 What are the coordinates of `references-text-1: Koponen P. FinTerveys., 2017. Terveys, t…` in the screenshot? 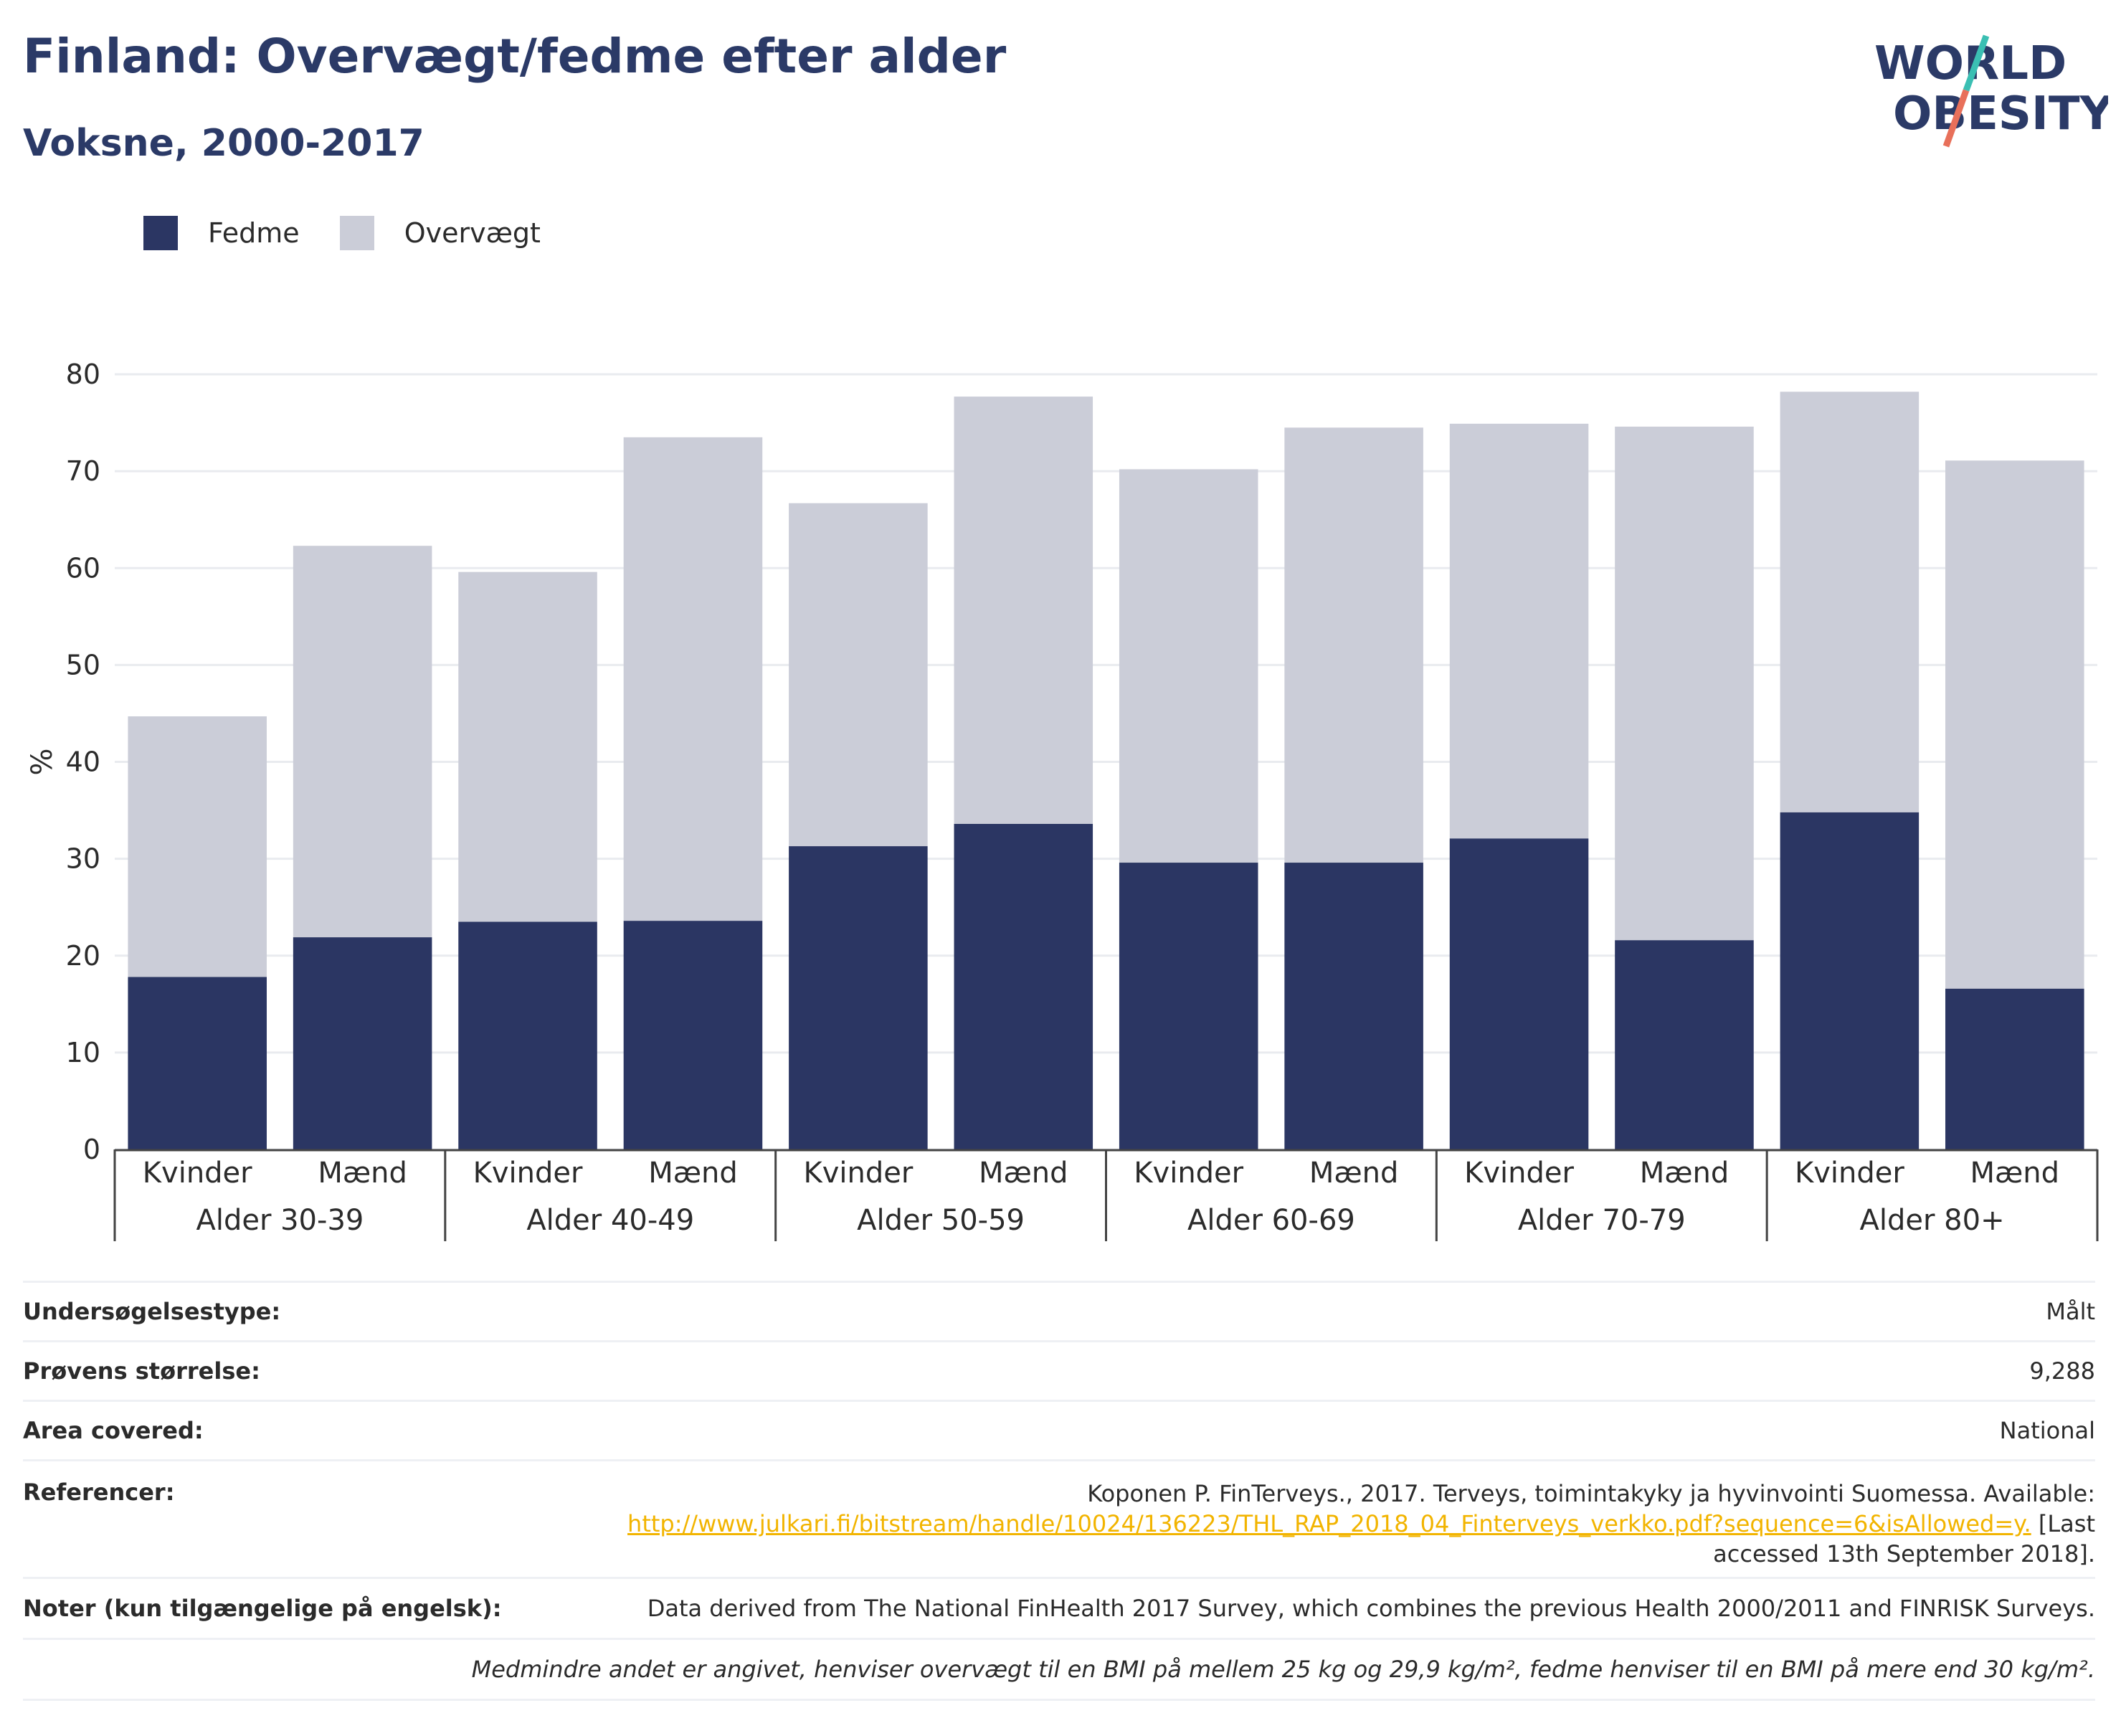 It's located at (1591, 1494).